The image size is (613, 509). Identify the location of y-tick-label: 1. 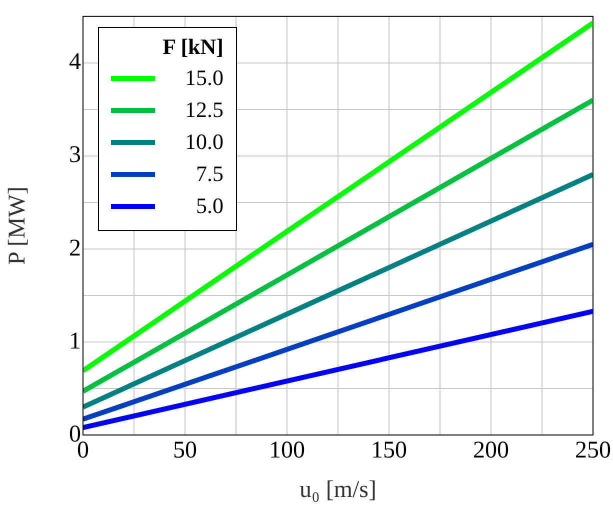
(75, 341).